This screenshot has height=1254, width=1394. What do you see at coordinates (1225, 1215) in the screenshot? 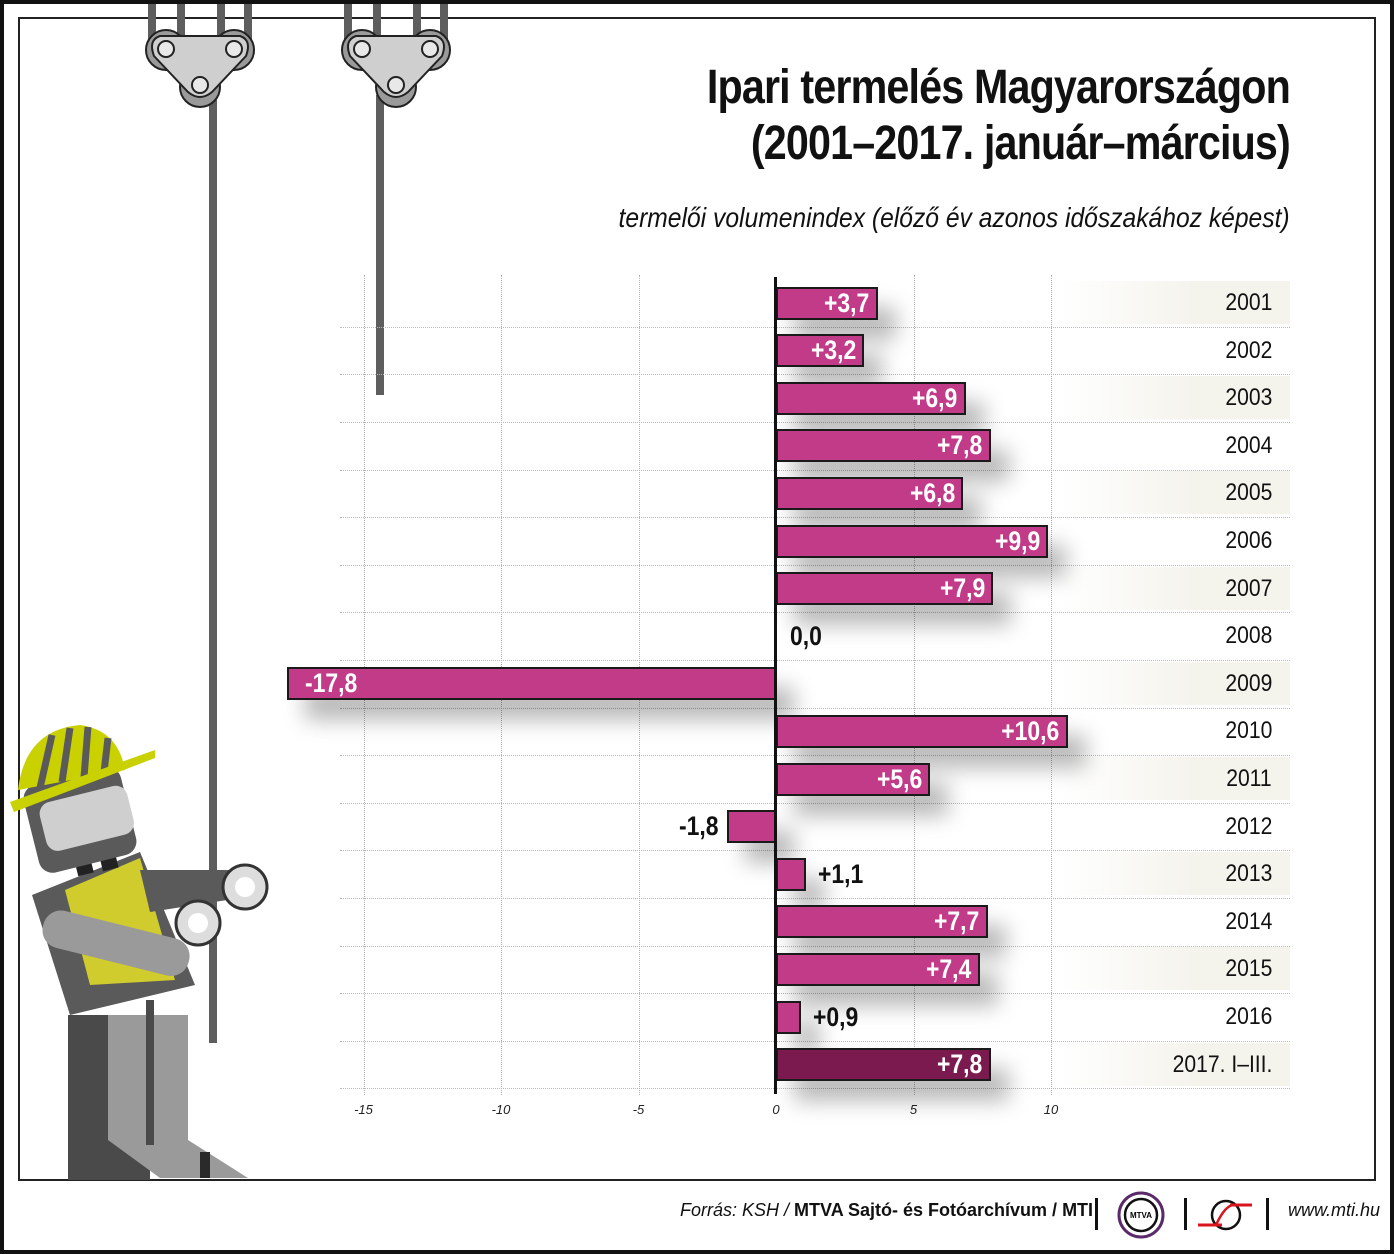
I see `mti-logo-icon` at bounding box center [1225, 1215].